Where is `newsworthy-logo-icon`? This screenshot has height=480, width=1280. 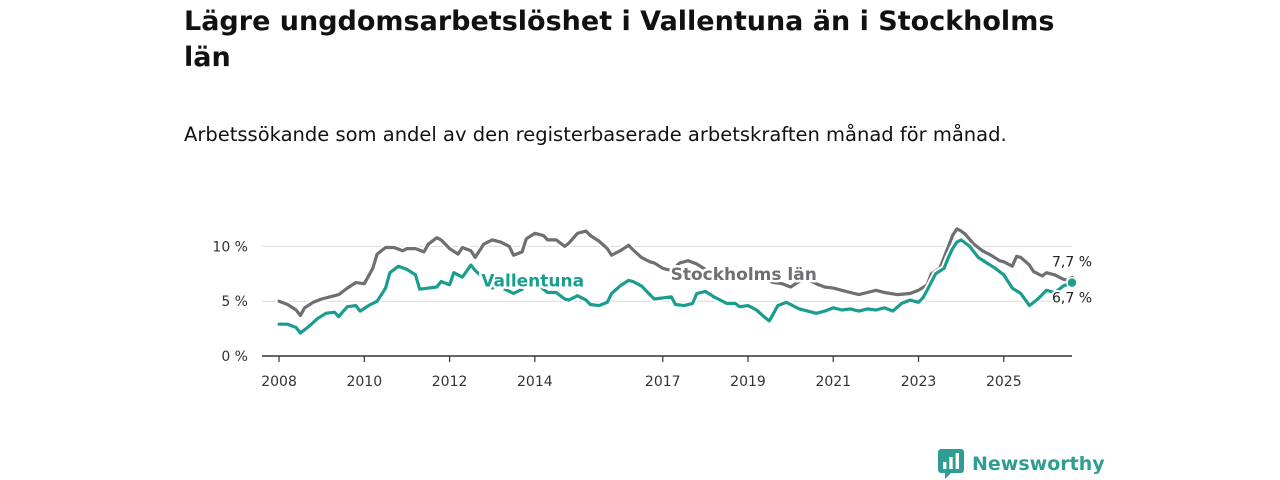
newsworthy-logo-icon is located at coordinates (951, 464).